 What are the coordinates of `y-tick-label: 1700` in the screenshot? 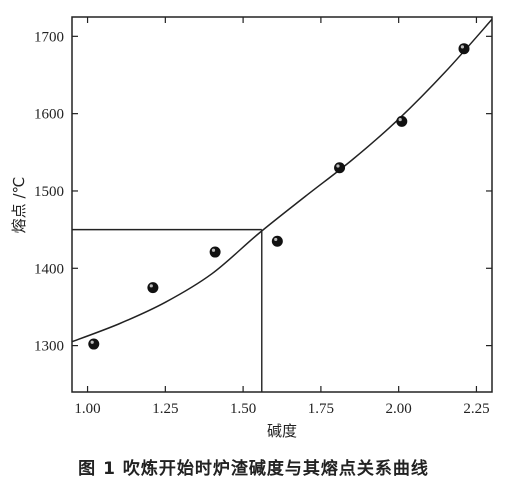 It's located at (49, 37).